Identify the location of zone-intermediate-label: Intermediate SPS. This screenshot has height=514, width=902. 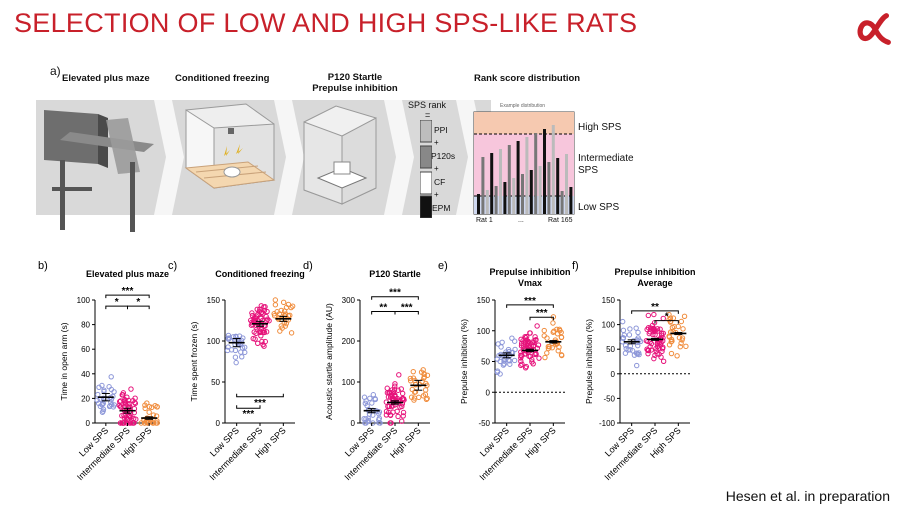
(606, 164).